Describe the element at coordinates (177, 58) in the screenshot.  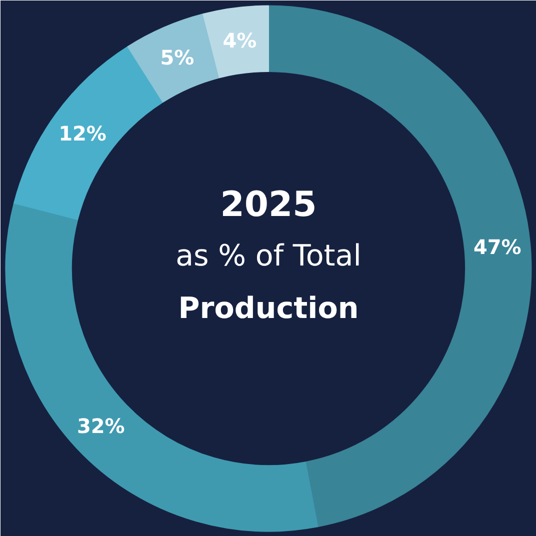
I see `data-label: 5%` at that location.